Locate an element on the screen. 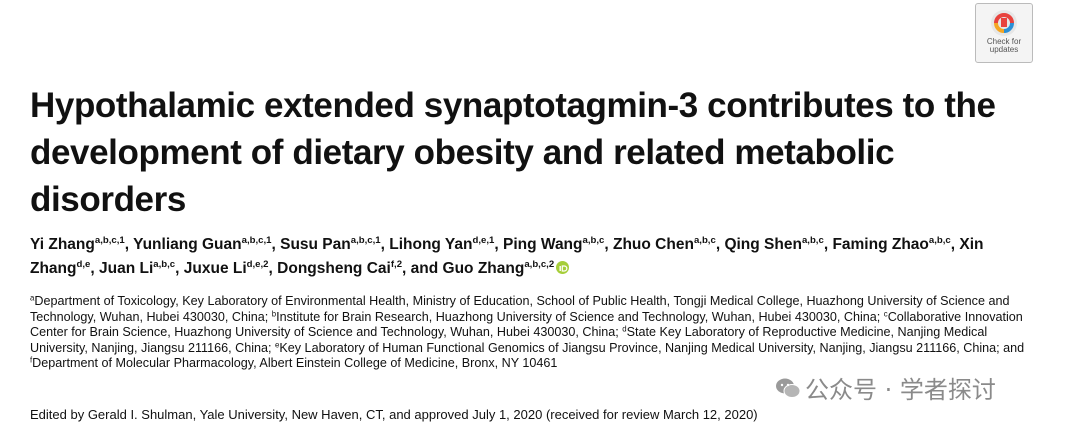 The height and width of the screenshot is (431, 1080). wechat-icon is located at coordinates (788, 388).